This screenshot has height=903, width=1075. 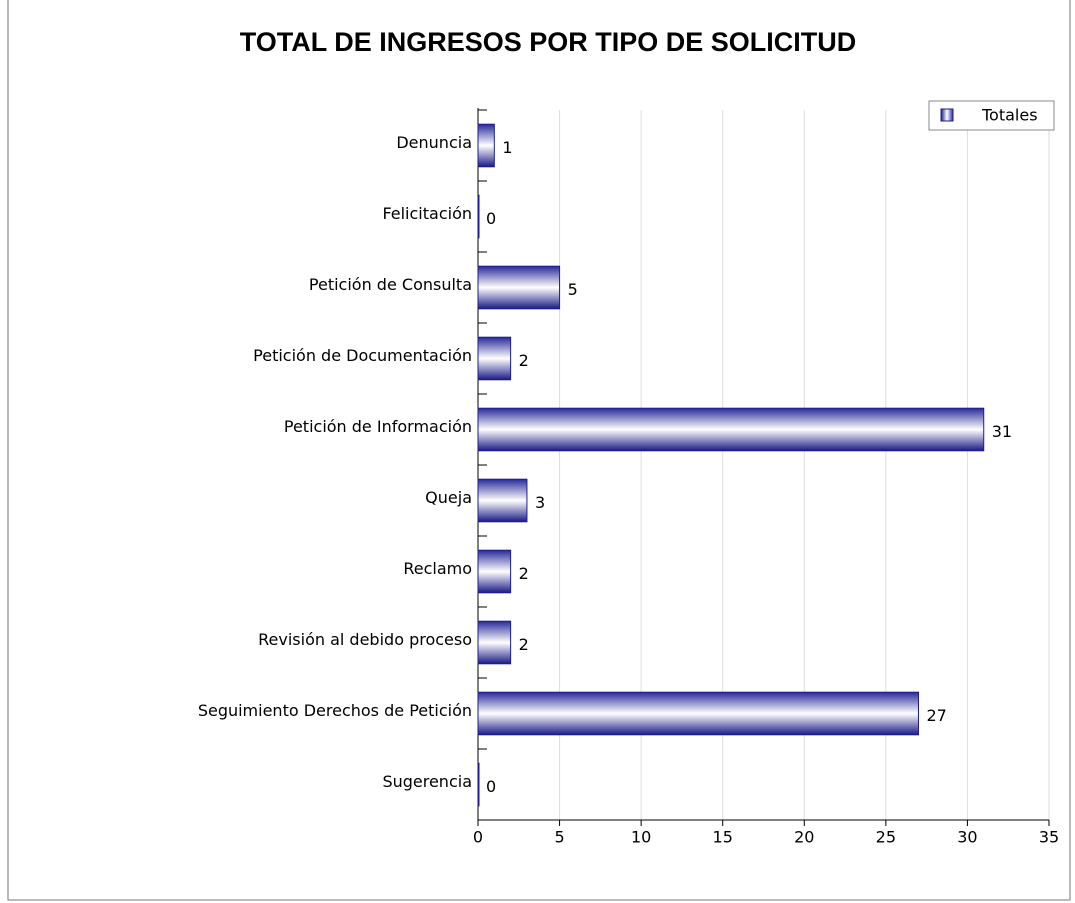 What do you see at coordinates (804, 837) in the screenshot?
I see `x-tick-label: 20` at bounding box center [804, 837].